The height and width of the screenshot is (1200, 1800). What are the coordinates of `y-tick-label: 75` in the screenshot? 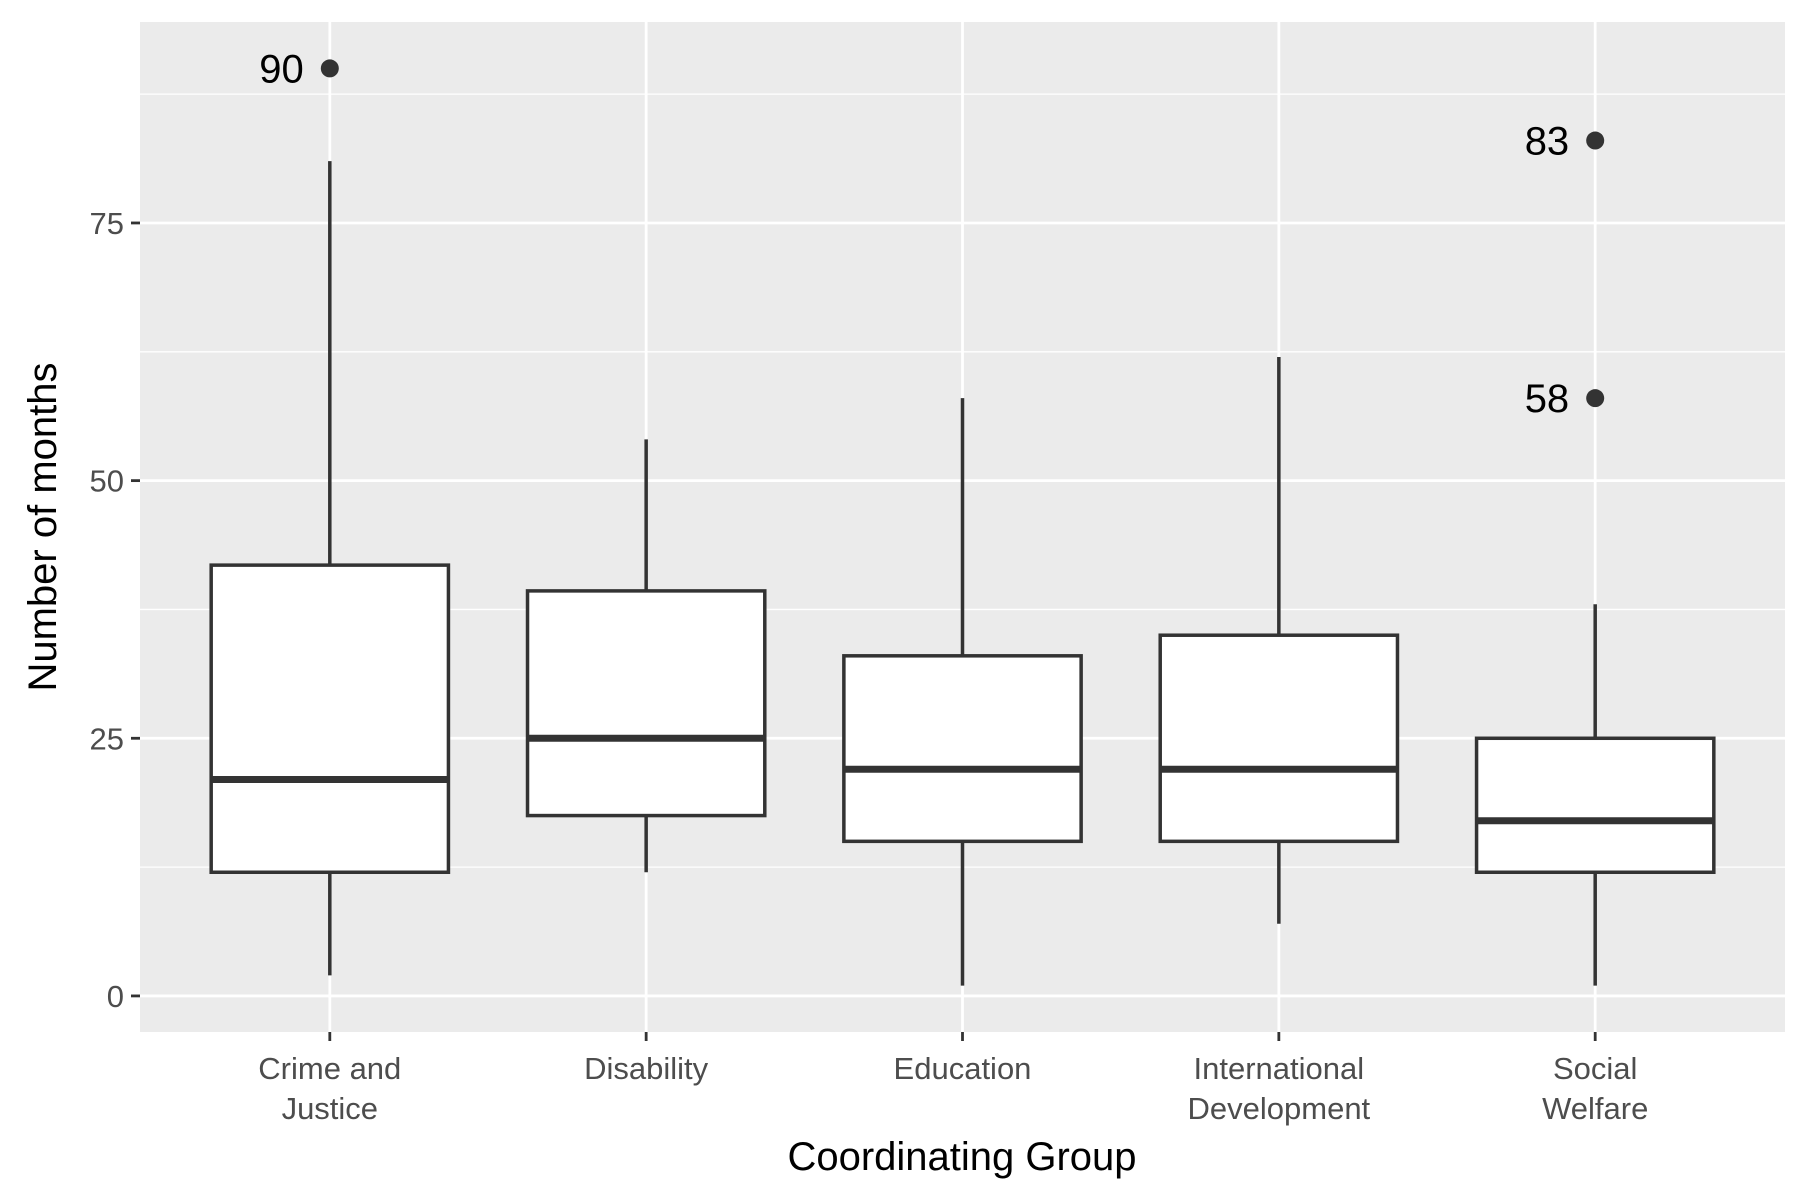 It's located at (107, 223).